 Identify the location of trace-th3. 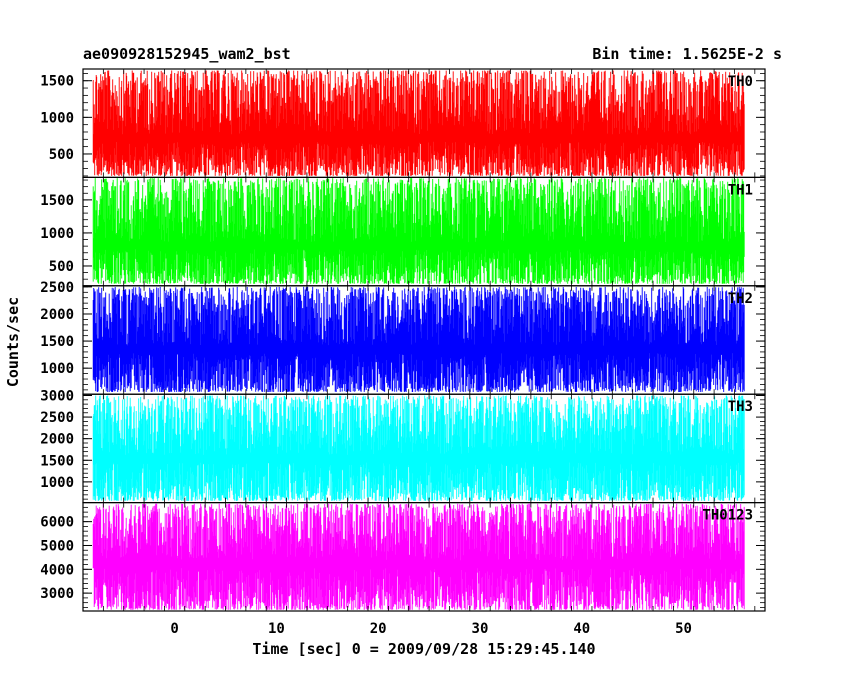
(418, 448).